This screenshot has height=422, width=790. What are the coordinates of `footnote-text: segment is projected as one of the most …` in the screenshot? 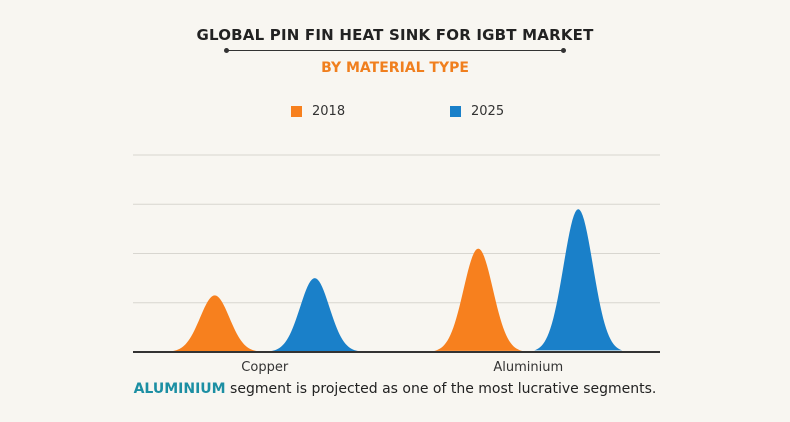 It's located at (441, 389).